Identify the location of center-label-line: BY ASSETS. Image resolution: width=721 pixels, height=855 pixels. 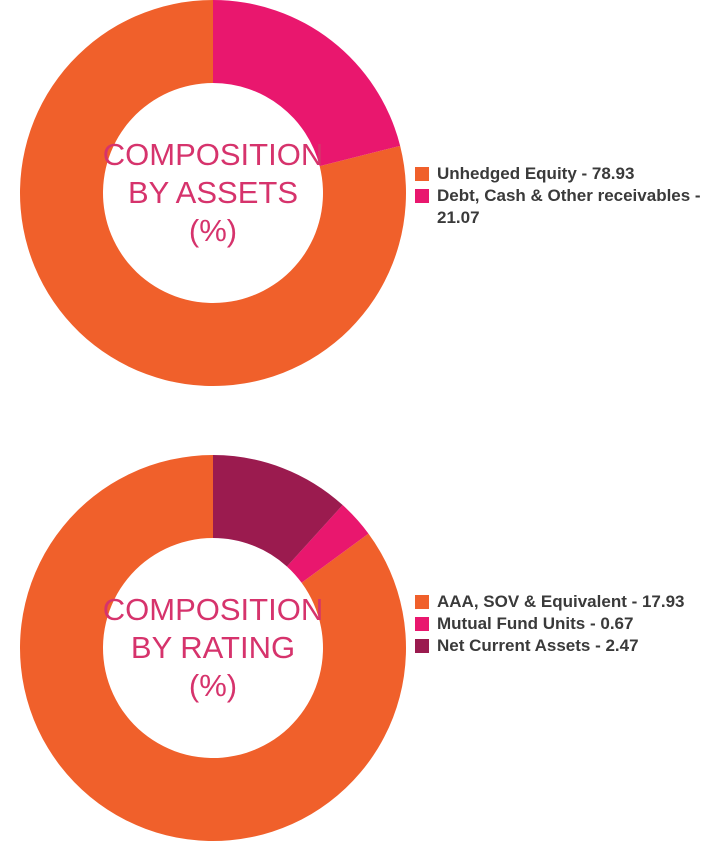
(212, 192).